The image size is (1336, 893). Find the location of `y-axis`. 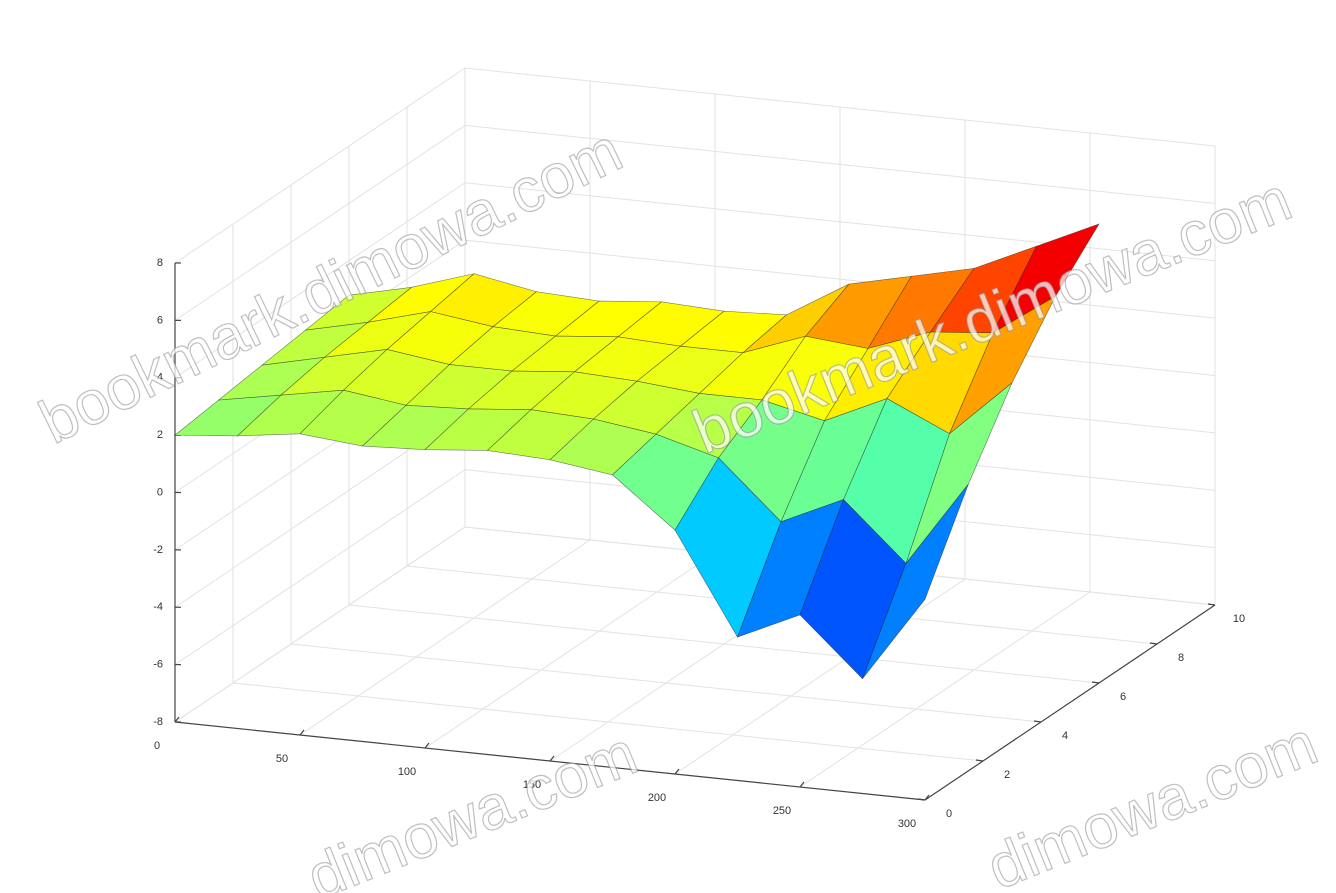

y-axis is located at coordinates (1070, 702).